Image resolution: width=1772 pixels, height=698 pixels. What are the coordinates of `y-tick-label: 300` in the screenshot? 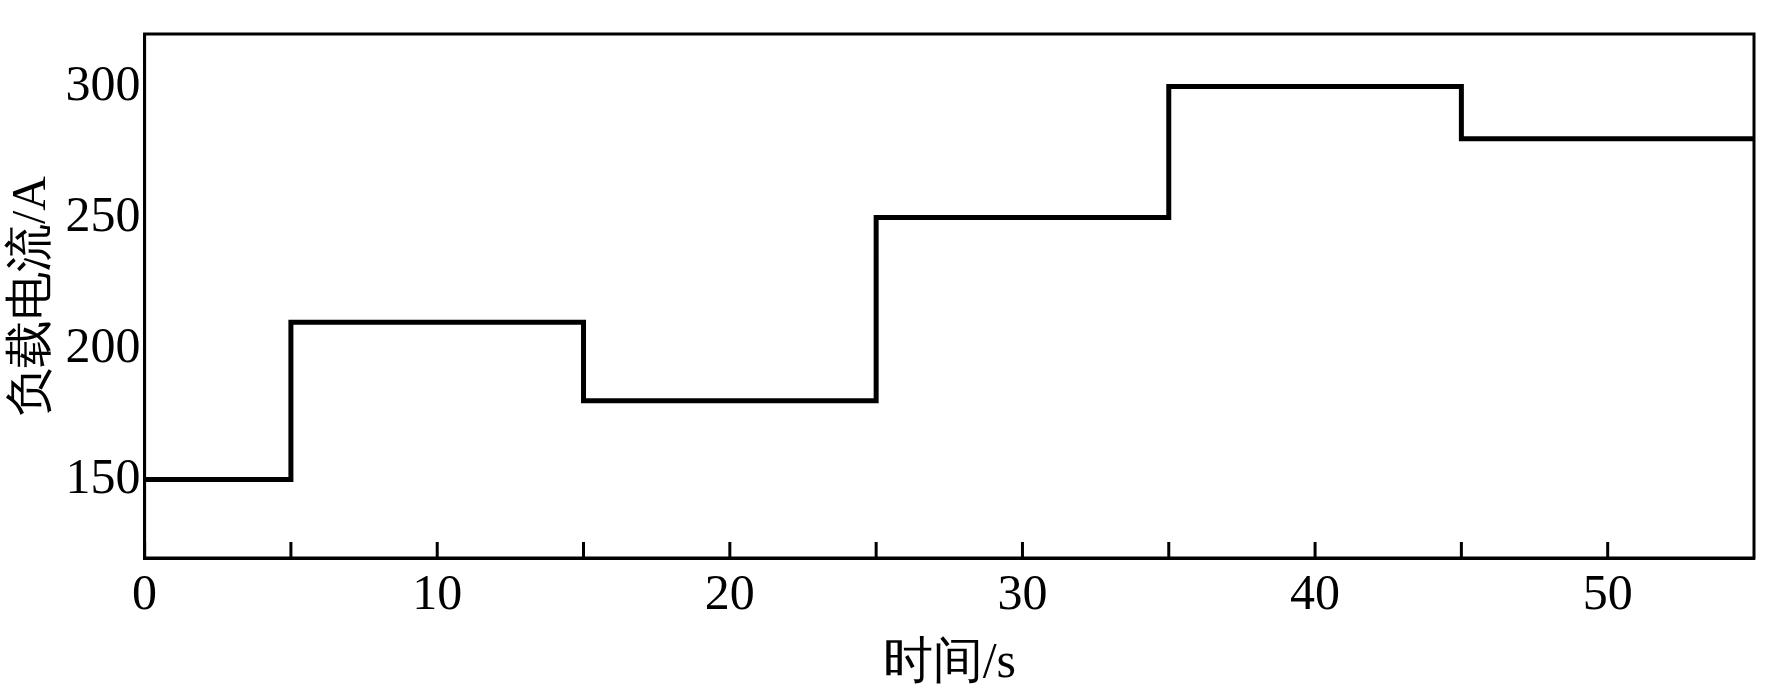 It's located at (103, 82).